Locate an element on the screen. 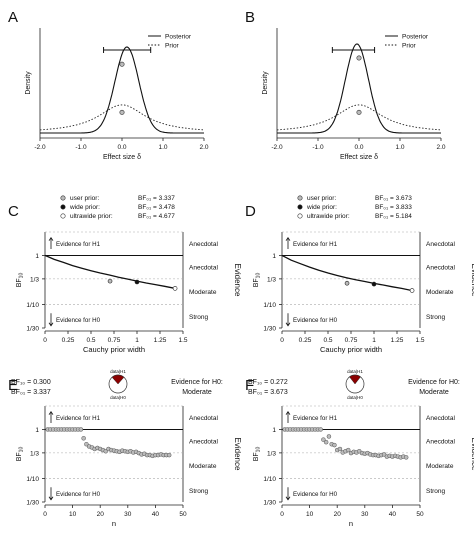 The image size is (474, 537). x-axis-label: n is located at coordinates (114, 523).